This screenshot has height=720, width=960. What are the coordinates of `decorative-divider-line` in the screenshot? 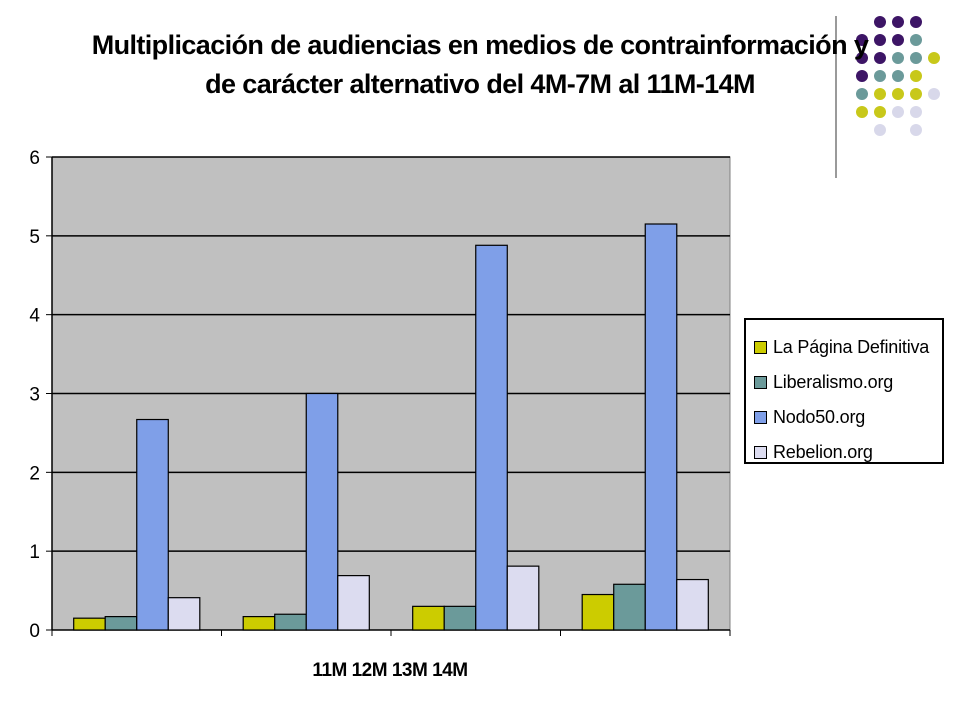 It's located at (836, 97).